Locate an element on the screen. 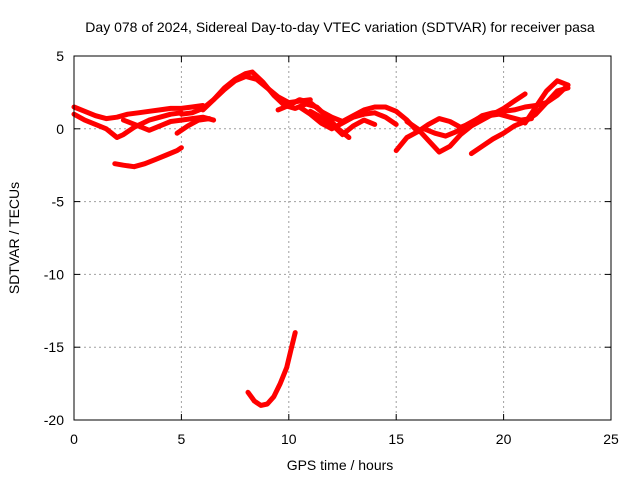  x-tick-label: 25 is located at coordinates (611, 439).